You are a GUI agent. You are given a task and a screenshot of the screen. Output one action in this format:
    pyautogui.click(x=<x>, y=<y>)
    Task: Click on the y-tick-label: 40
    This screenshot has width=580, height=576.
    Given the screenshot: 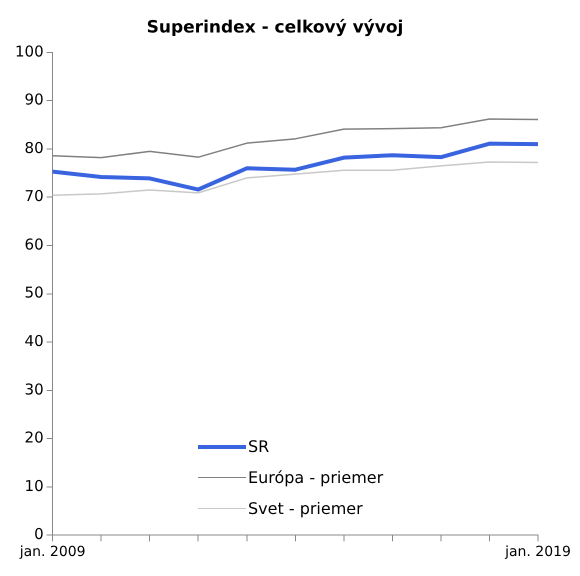 What is the action you would take?
    pyautogui.click(x=34, y=341)
    